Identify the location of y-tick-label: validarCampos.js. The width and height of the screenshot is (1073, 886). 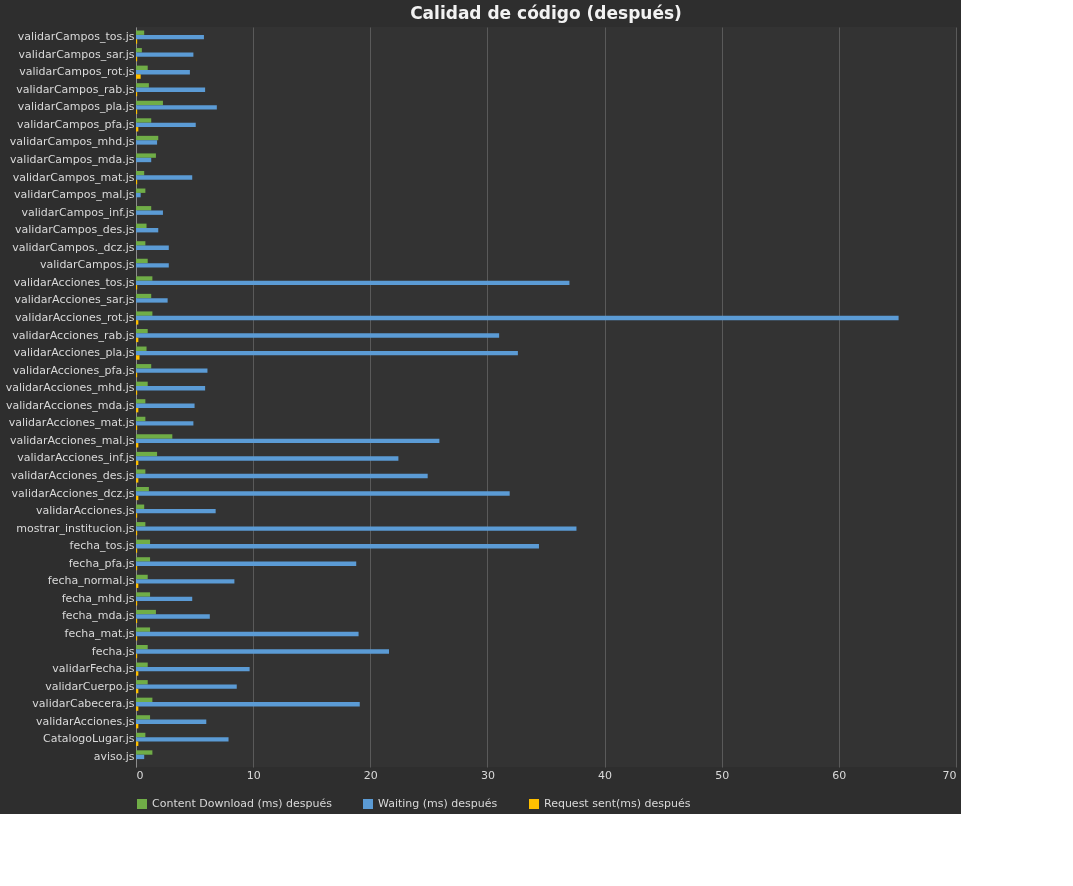
(87, 265).